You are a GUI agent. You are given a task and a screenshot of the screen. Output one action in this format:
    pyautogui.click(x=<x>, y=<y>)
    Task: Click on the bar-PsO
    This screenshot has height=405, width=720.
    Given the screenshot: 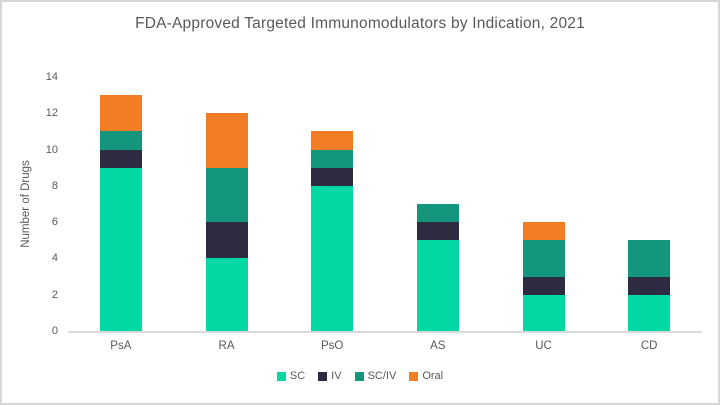 What is the action you would take?
    pyautogui.click(x=332, y=204)
    